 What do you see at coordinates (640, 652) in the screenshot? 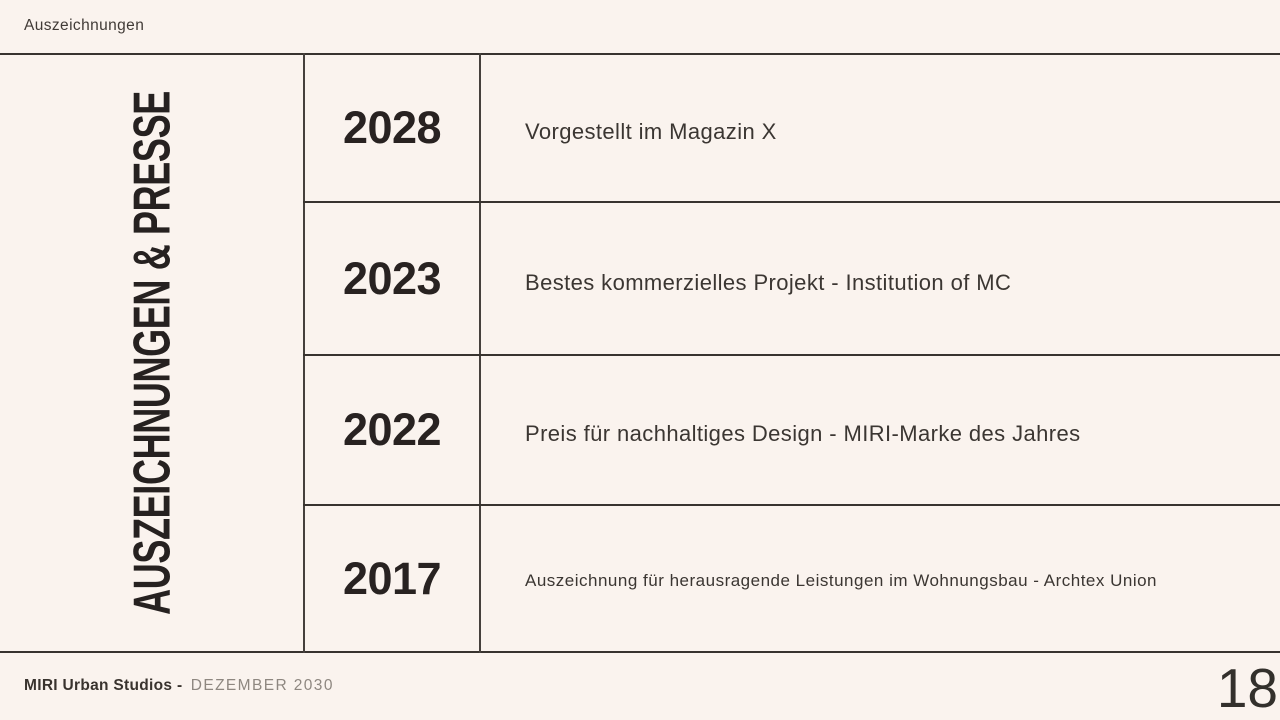
I see `divider-bottom` at bounding box center [640, 652].